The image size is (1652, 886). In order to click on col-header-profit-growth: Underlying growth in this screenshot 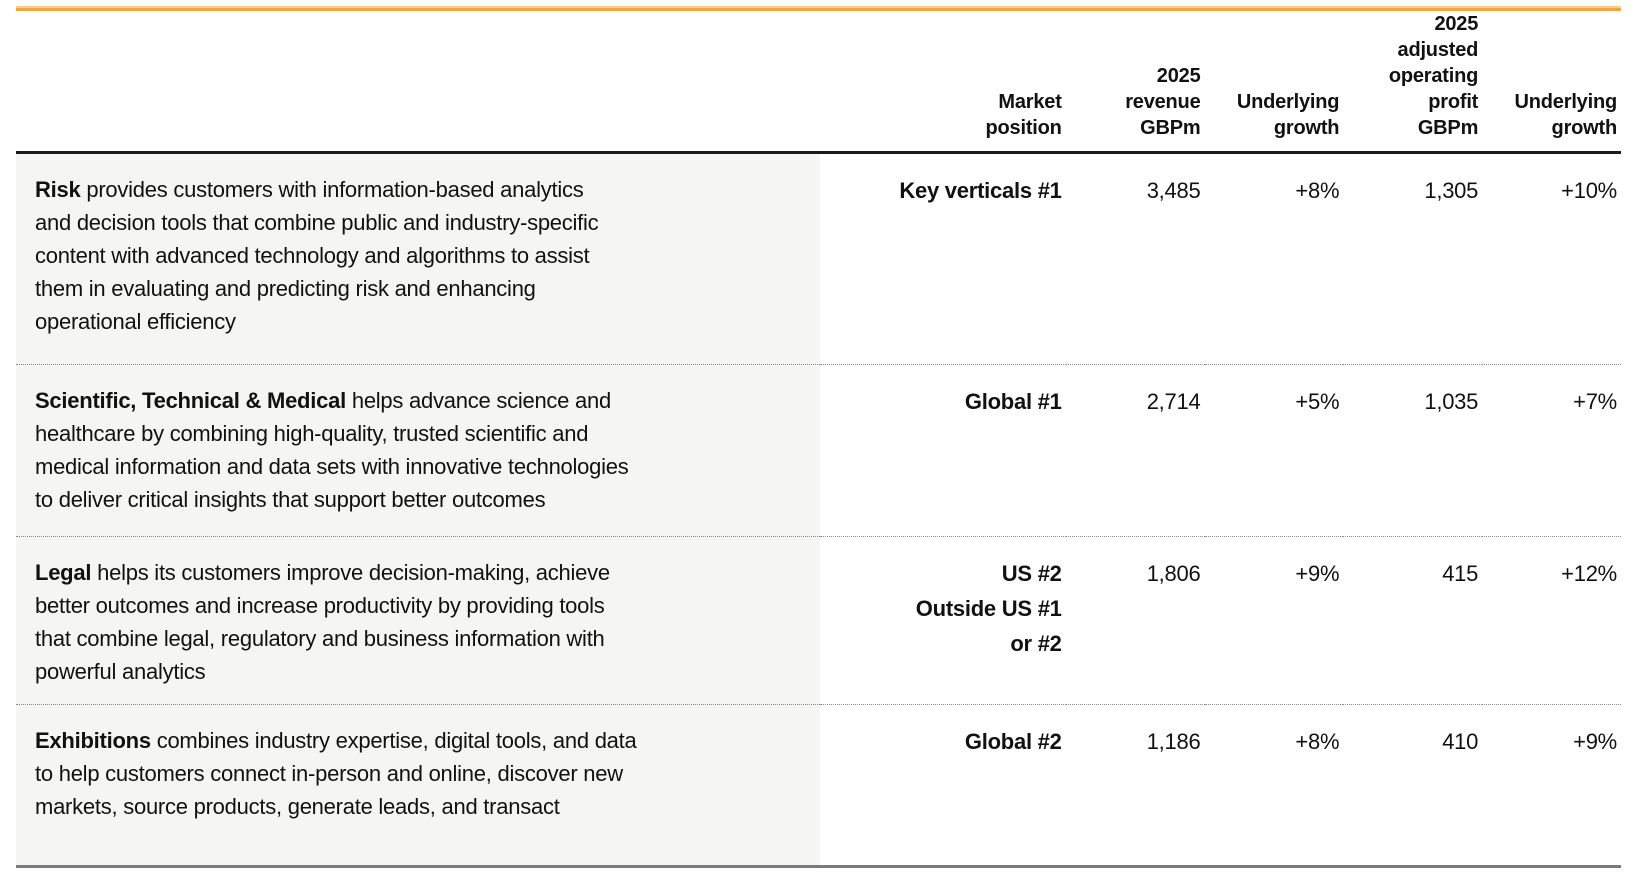, I will do `click(1551, 82)`.